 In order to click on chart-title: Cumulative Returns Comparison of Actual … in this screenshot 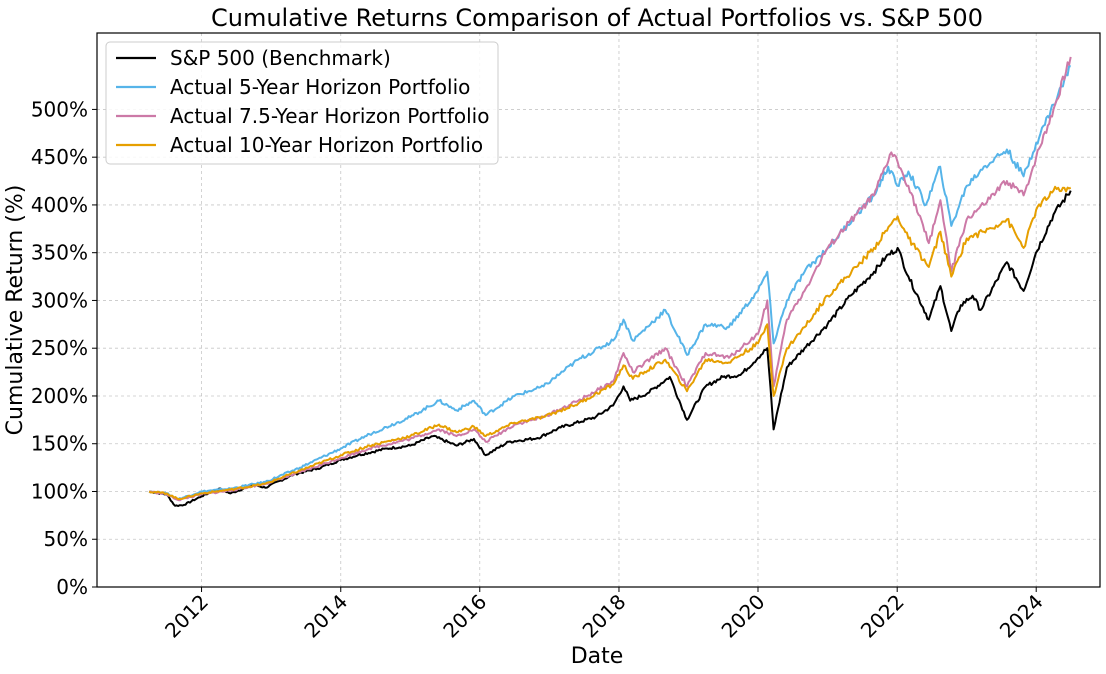, I will do `click(597, 18)`.